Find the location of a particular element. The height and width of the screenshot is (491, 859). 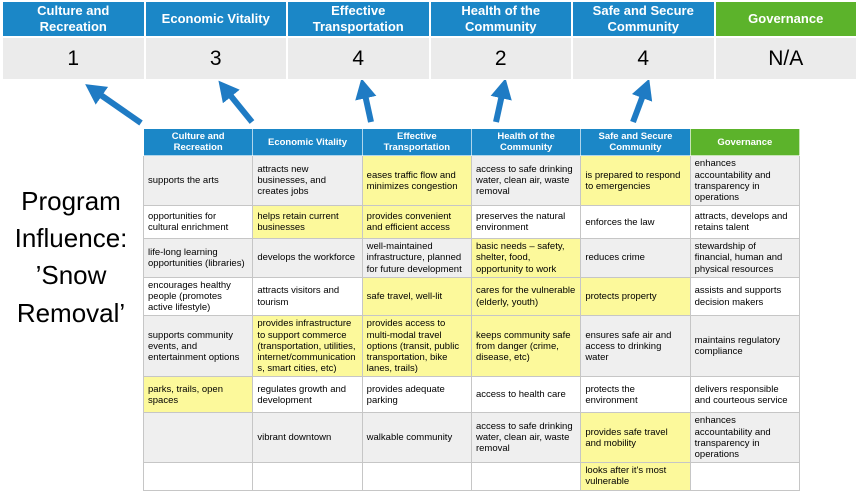

matrix-cell: attracts, develops and retains talent is located at coordinates (745, 222).